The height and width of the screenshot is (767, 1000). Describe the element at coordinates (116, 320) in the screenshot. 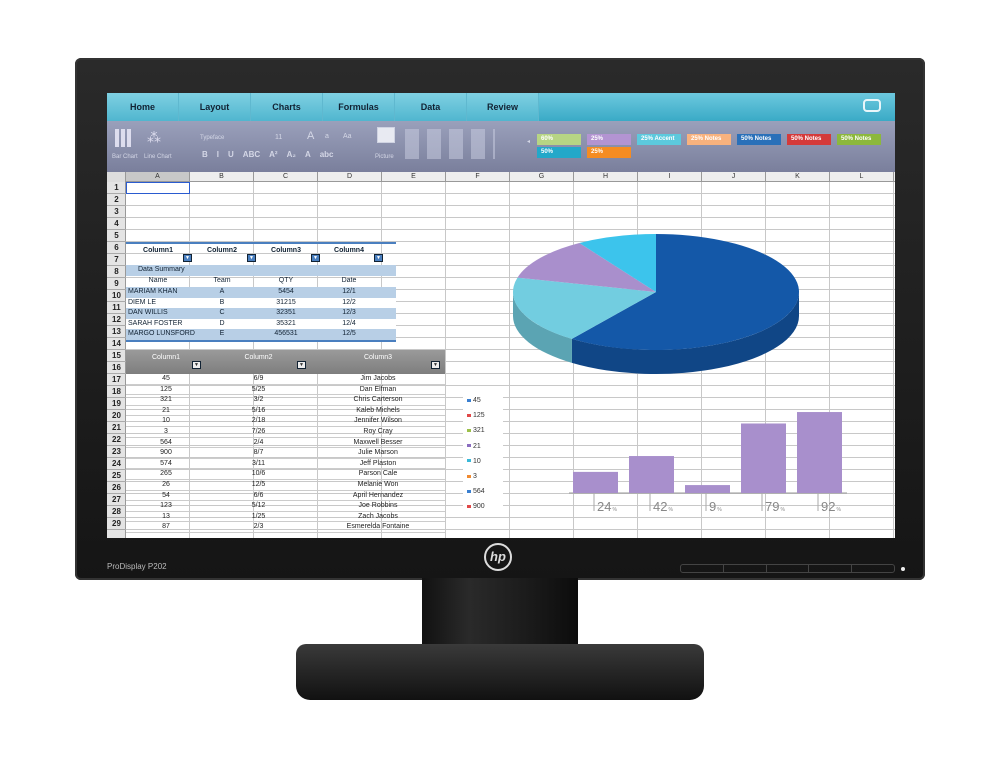

I see `row-header-12: 12` at that location.